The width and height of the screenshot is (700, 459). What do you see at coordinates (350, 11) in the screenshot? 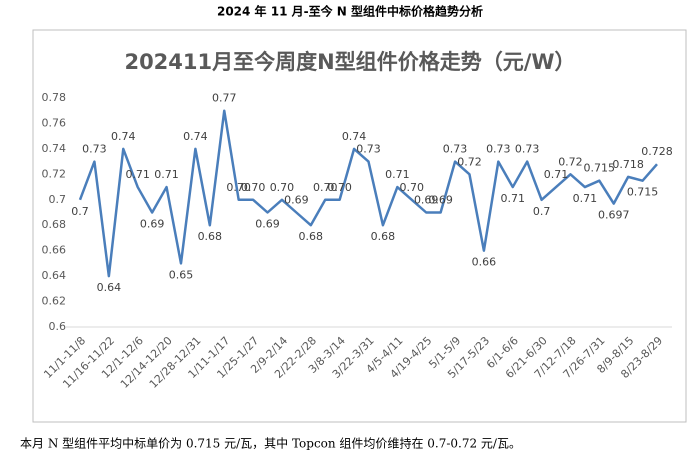
I see `heading: 2024 年 11 月-至今 N 型组件中标价格趋势分析` at bounding box center [350, 11].